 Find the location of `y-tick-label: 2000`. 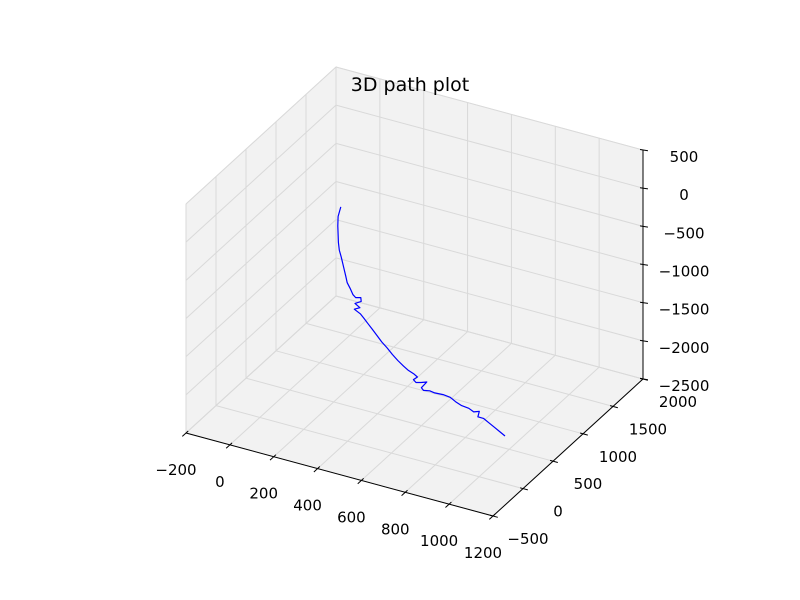

y-tick-label: 2000 is located at coordinates (678, 402).